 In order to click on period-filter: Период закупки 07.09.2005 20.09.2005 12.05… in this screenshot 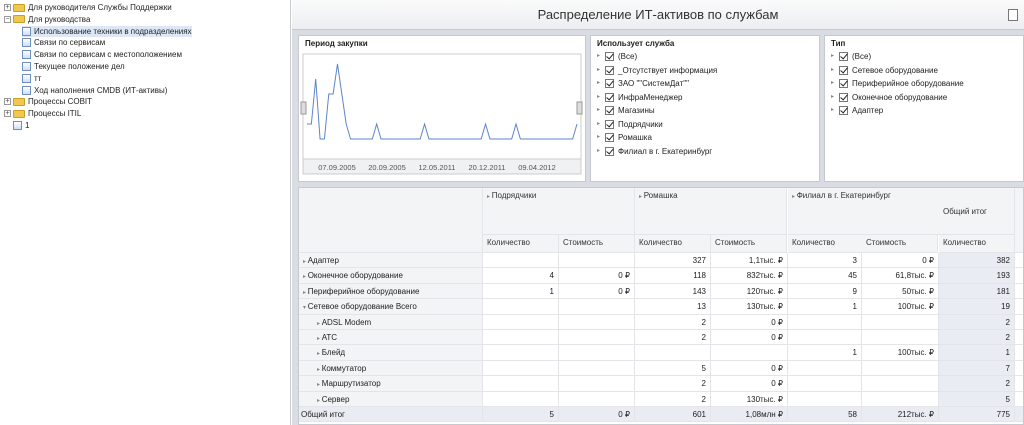, I will do `click(442, 108)`.